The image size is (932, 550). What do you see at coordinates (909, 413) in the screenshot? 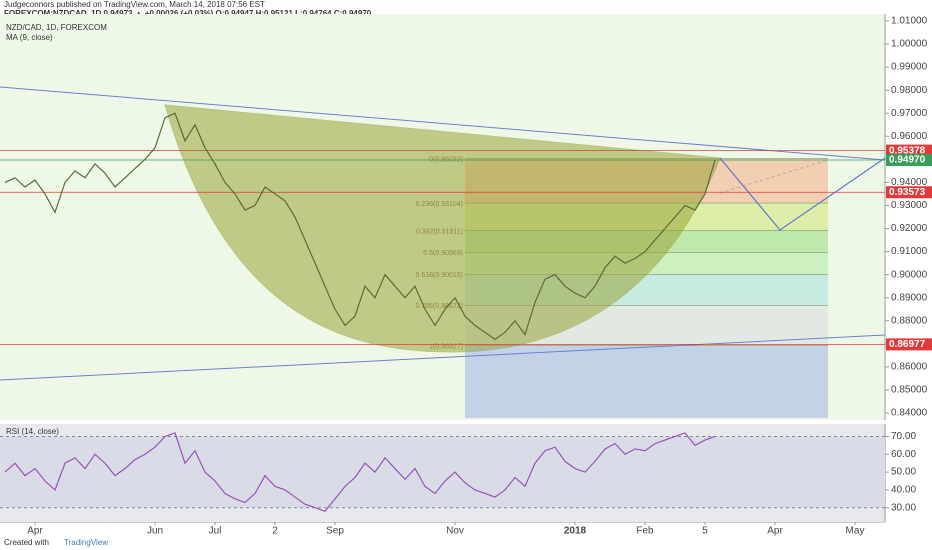
I see `y-tick-label: 0.84000` at bounding box center [909, 413].